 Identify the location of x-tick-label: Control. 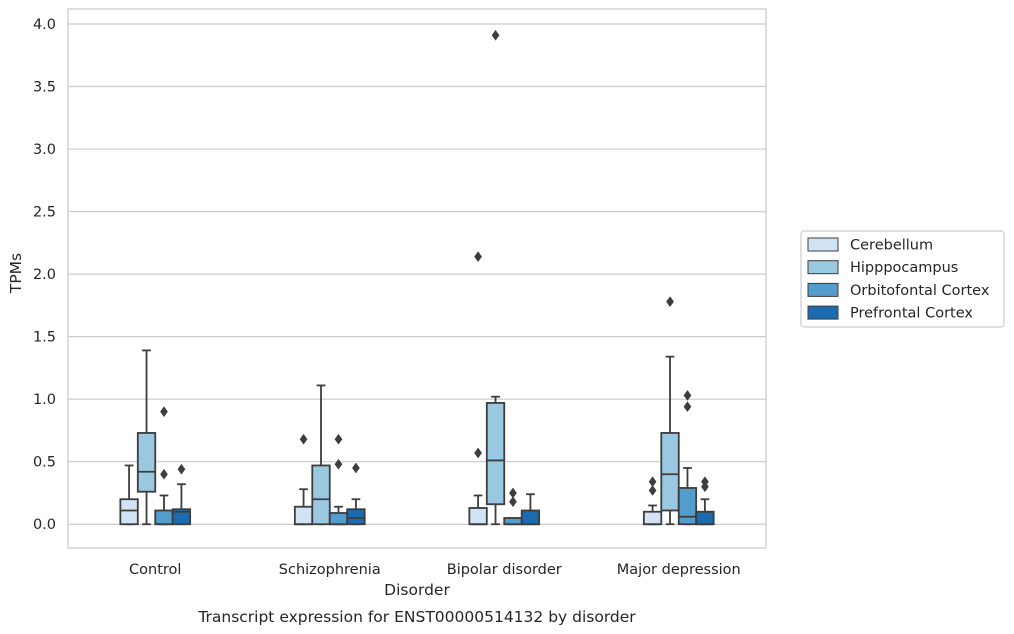
(155, 570).